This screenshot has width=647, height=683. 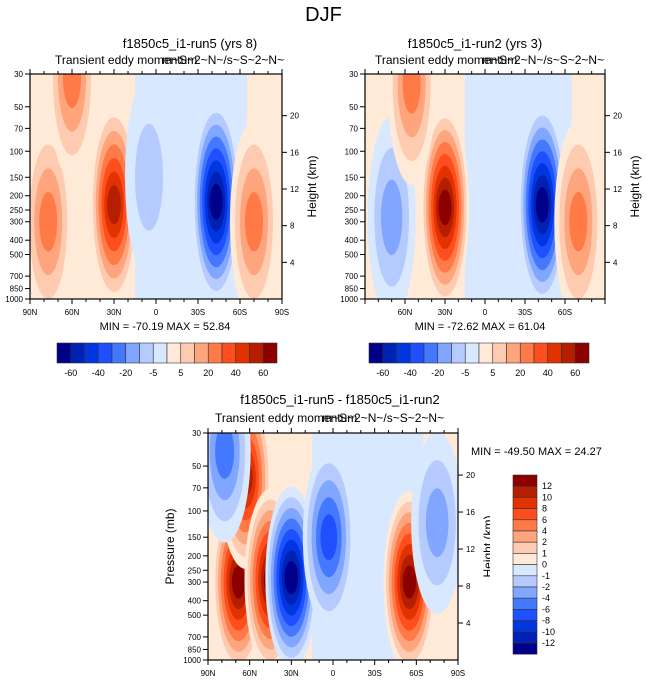 What do you see at coordinates (190, 43) in the screenshot?
I see `panel1-title: f1850c5_i1-run5 (yrs 8)` at bounding box center [190, 43].